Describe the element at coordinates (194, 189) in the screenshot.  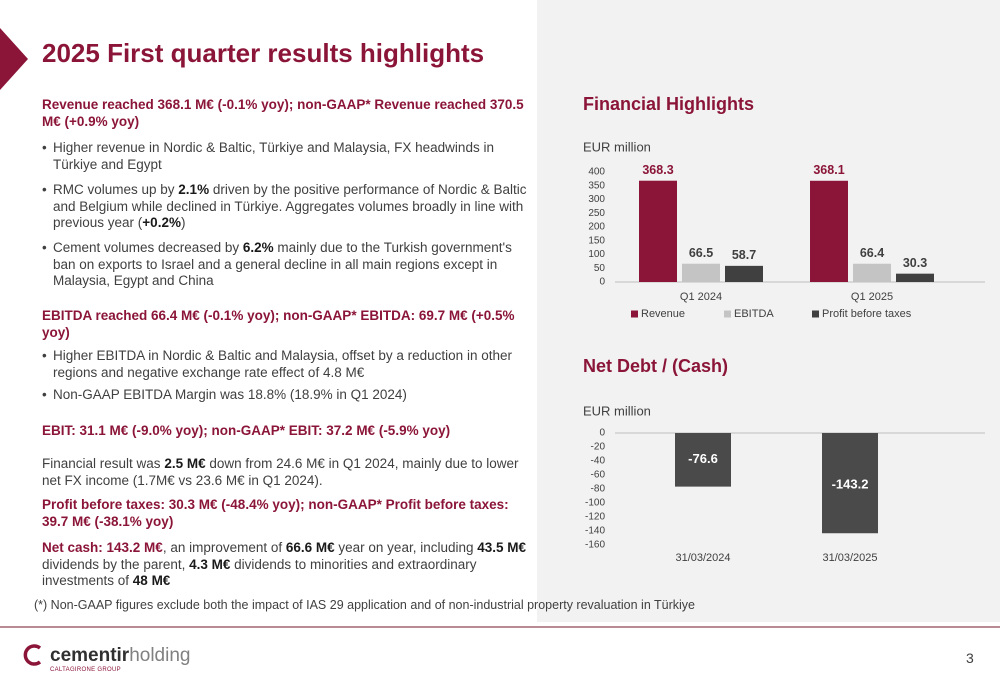
I see `text-part: 2.1%` at that location.